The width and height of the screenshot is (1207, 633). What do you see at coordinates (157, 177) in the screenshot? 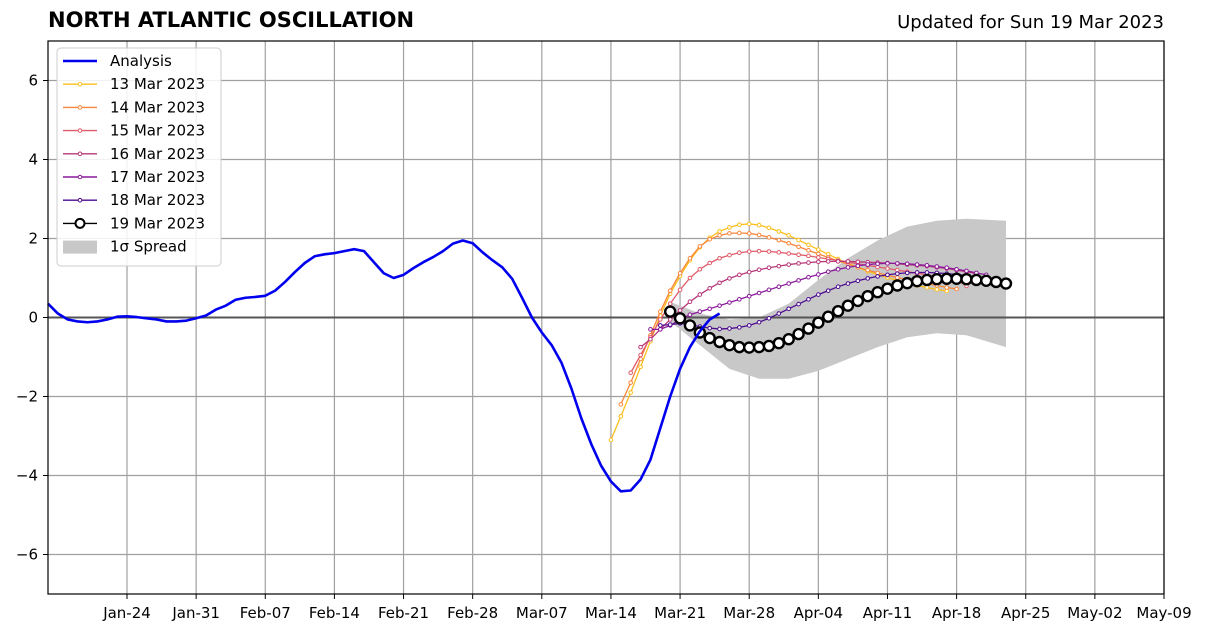
I see `legend-label: 17 Mar 2023` at bounding box center [157, 177].